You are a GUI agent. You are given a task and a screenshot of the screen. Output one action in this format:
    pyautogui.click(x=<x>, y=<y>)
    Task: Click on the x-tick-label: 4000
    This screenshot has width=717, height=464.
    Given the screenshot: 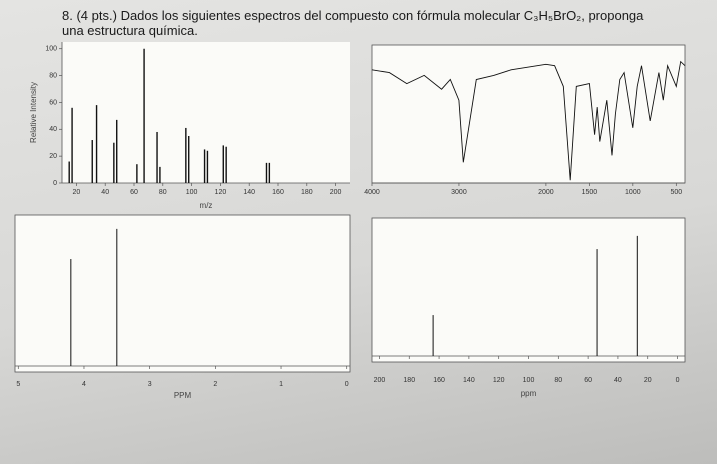 What is the action you would take?
    pyautogui.click(x=372, y=192)
    